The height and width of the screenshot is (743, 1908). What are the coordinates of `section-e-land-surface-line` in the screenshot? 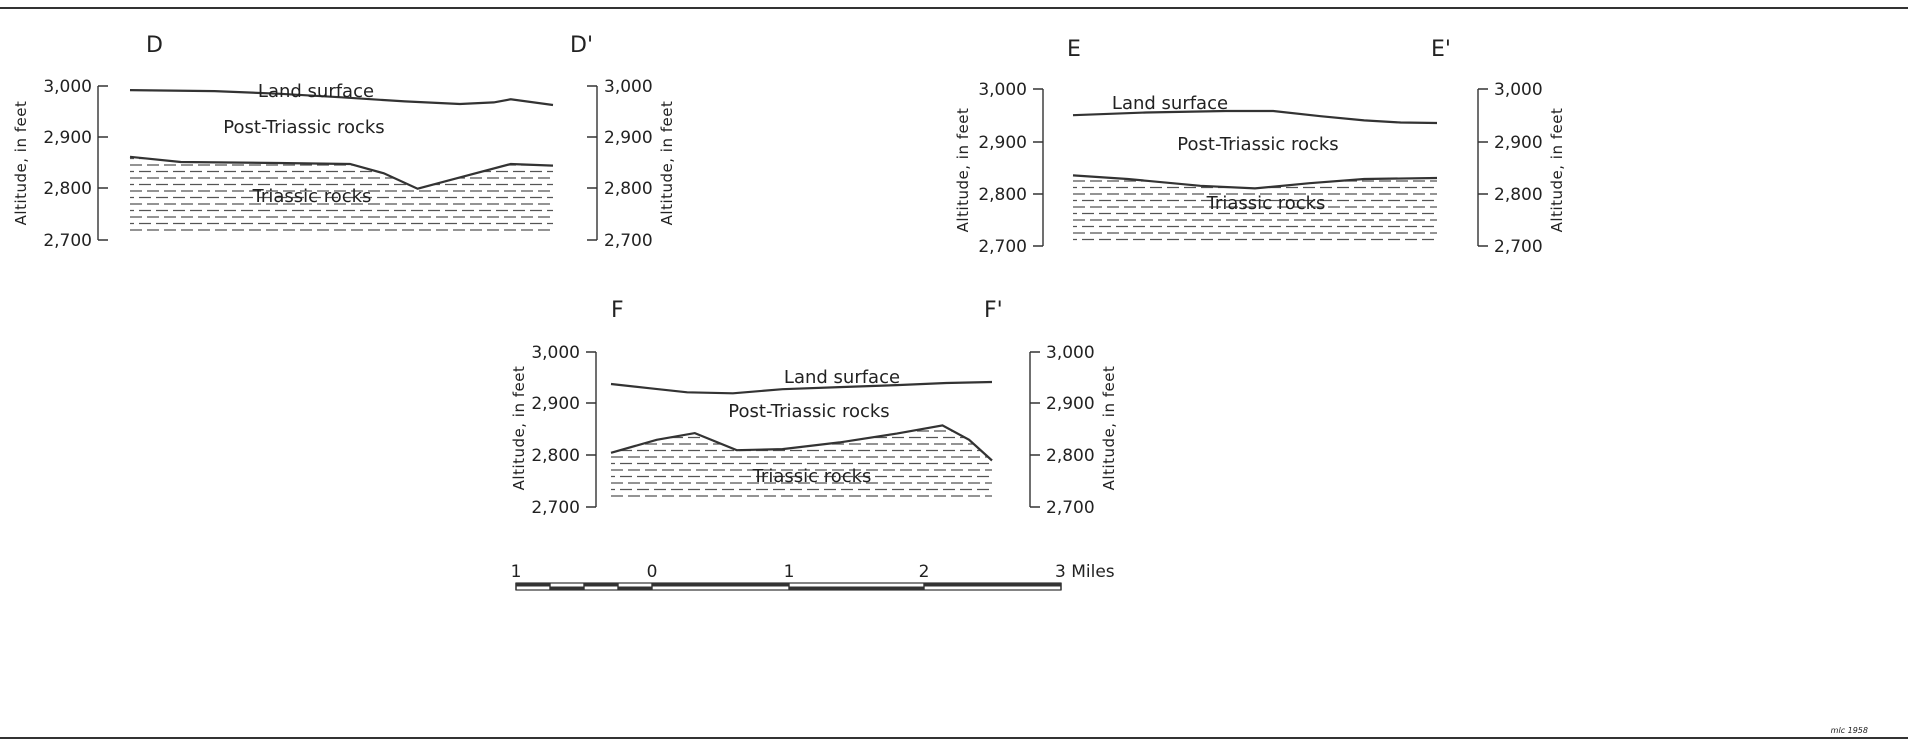 It's located at (1255, 117).